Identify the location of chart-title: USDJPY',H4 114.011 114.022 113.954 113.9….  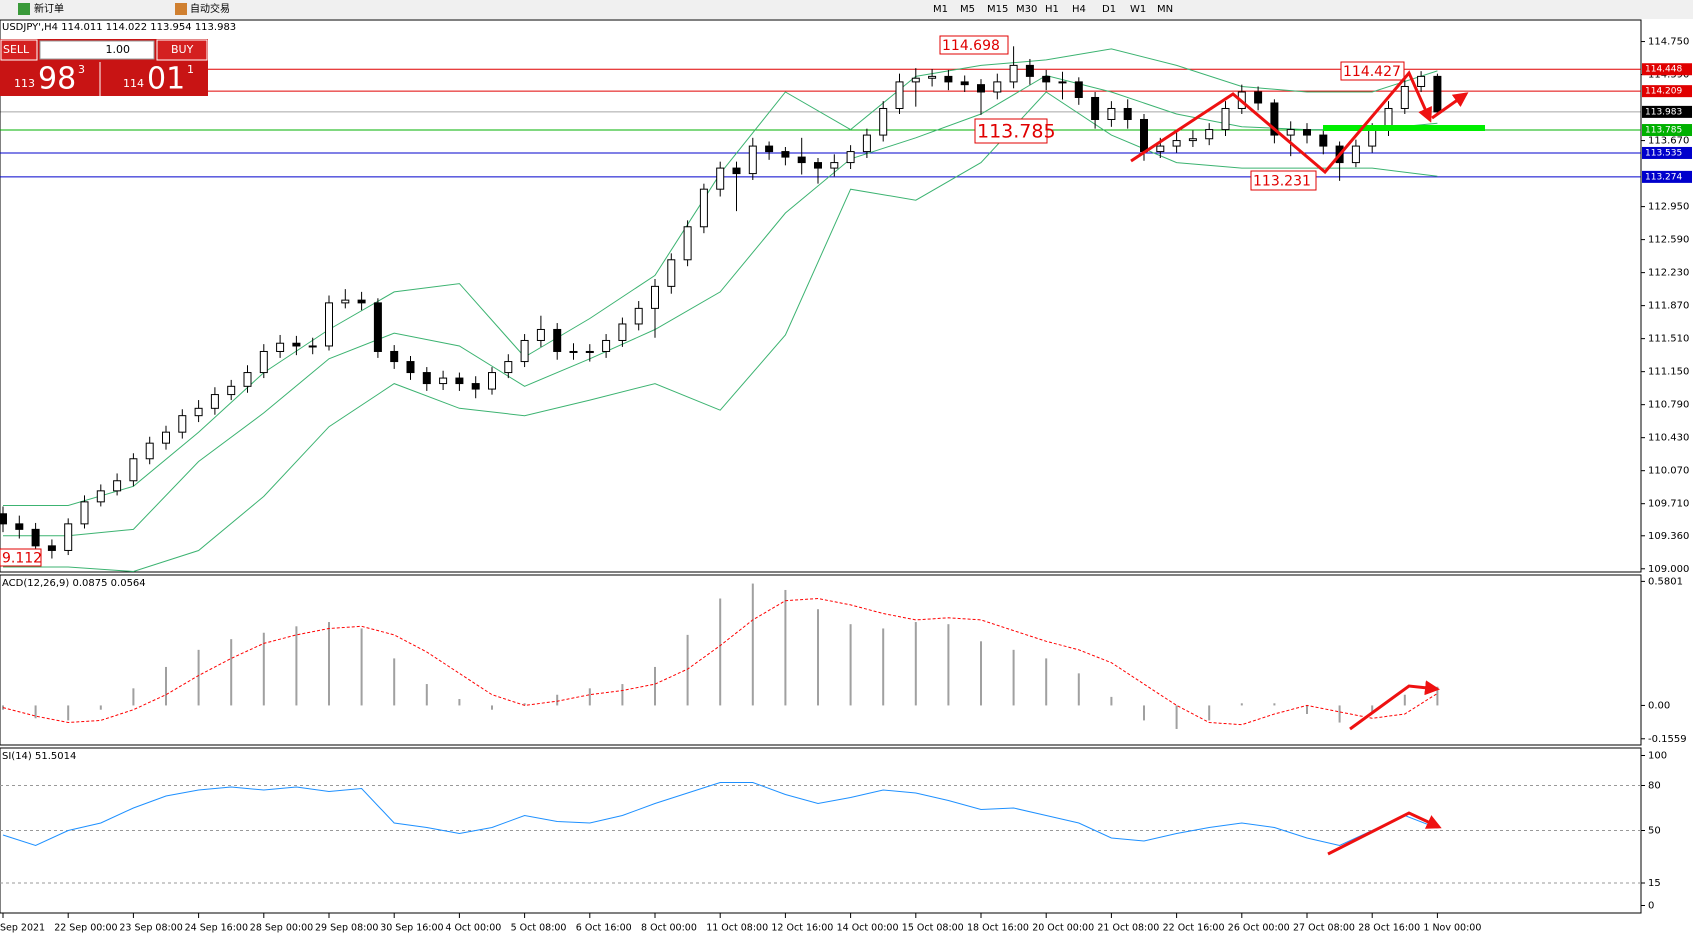
(119, 27).